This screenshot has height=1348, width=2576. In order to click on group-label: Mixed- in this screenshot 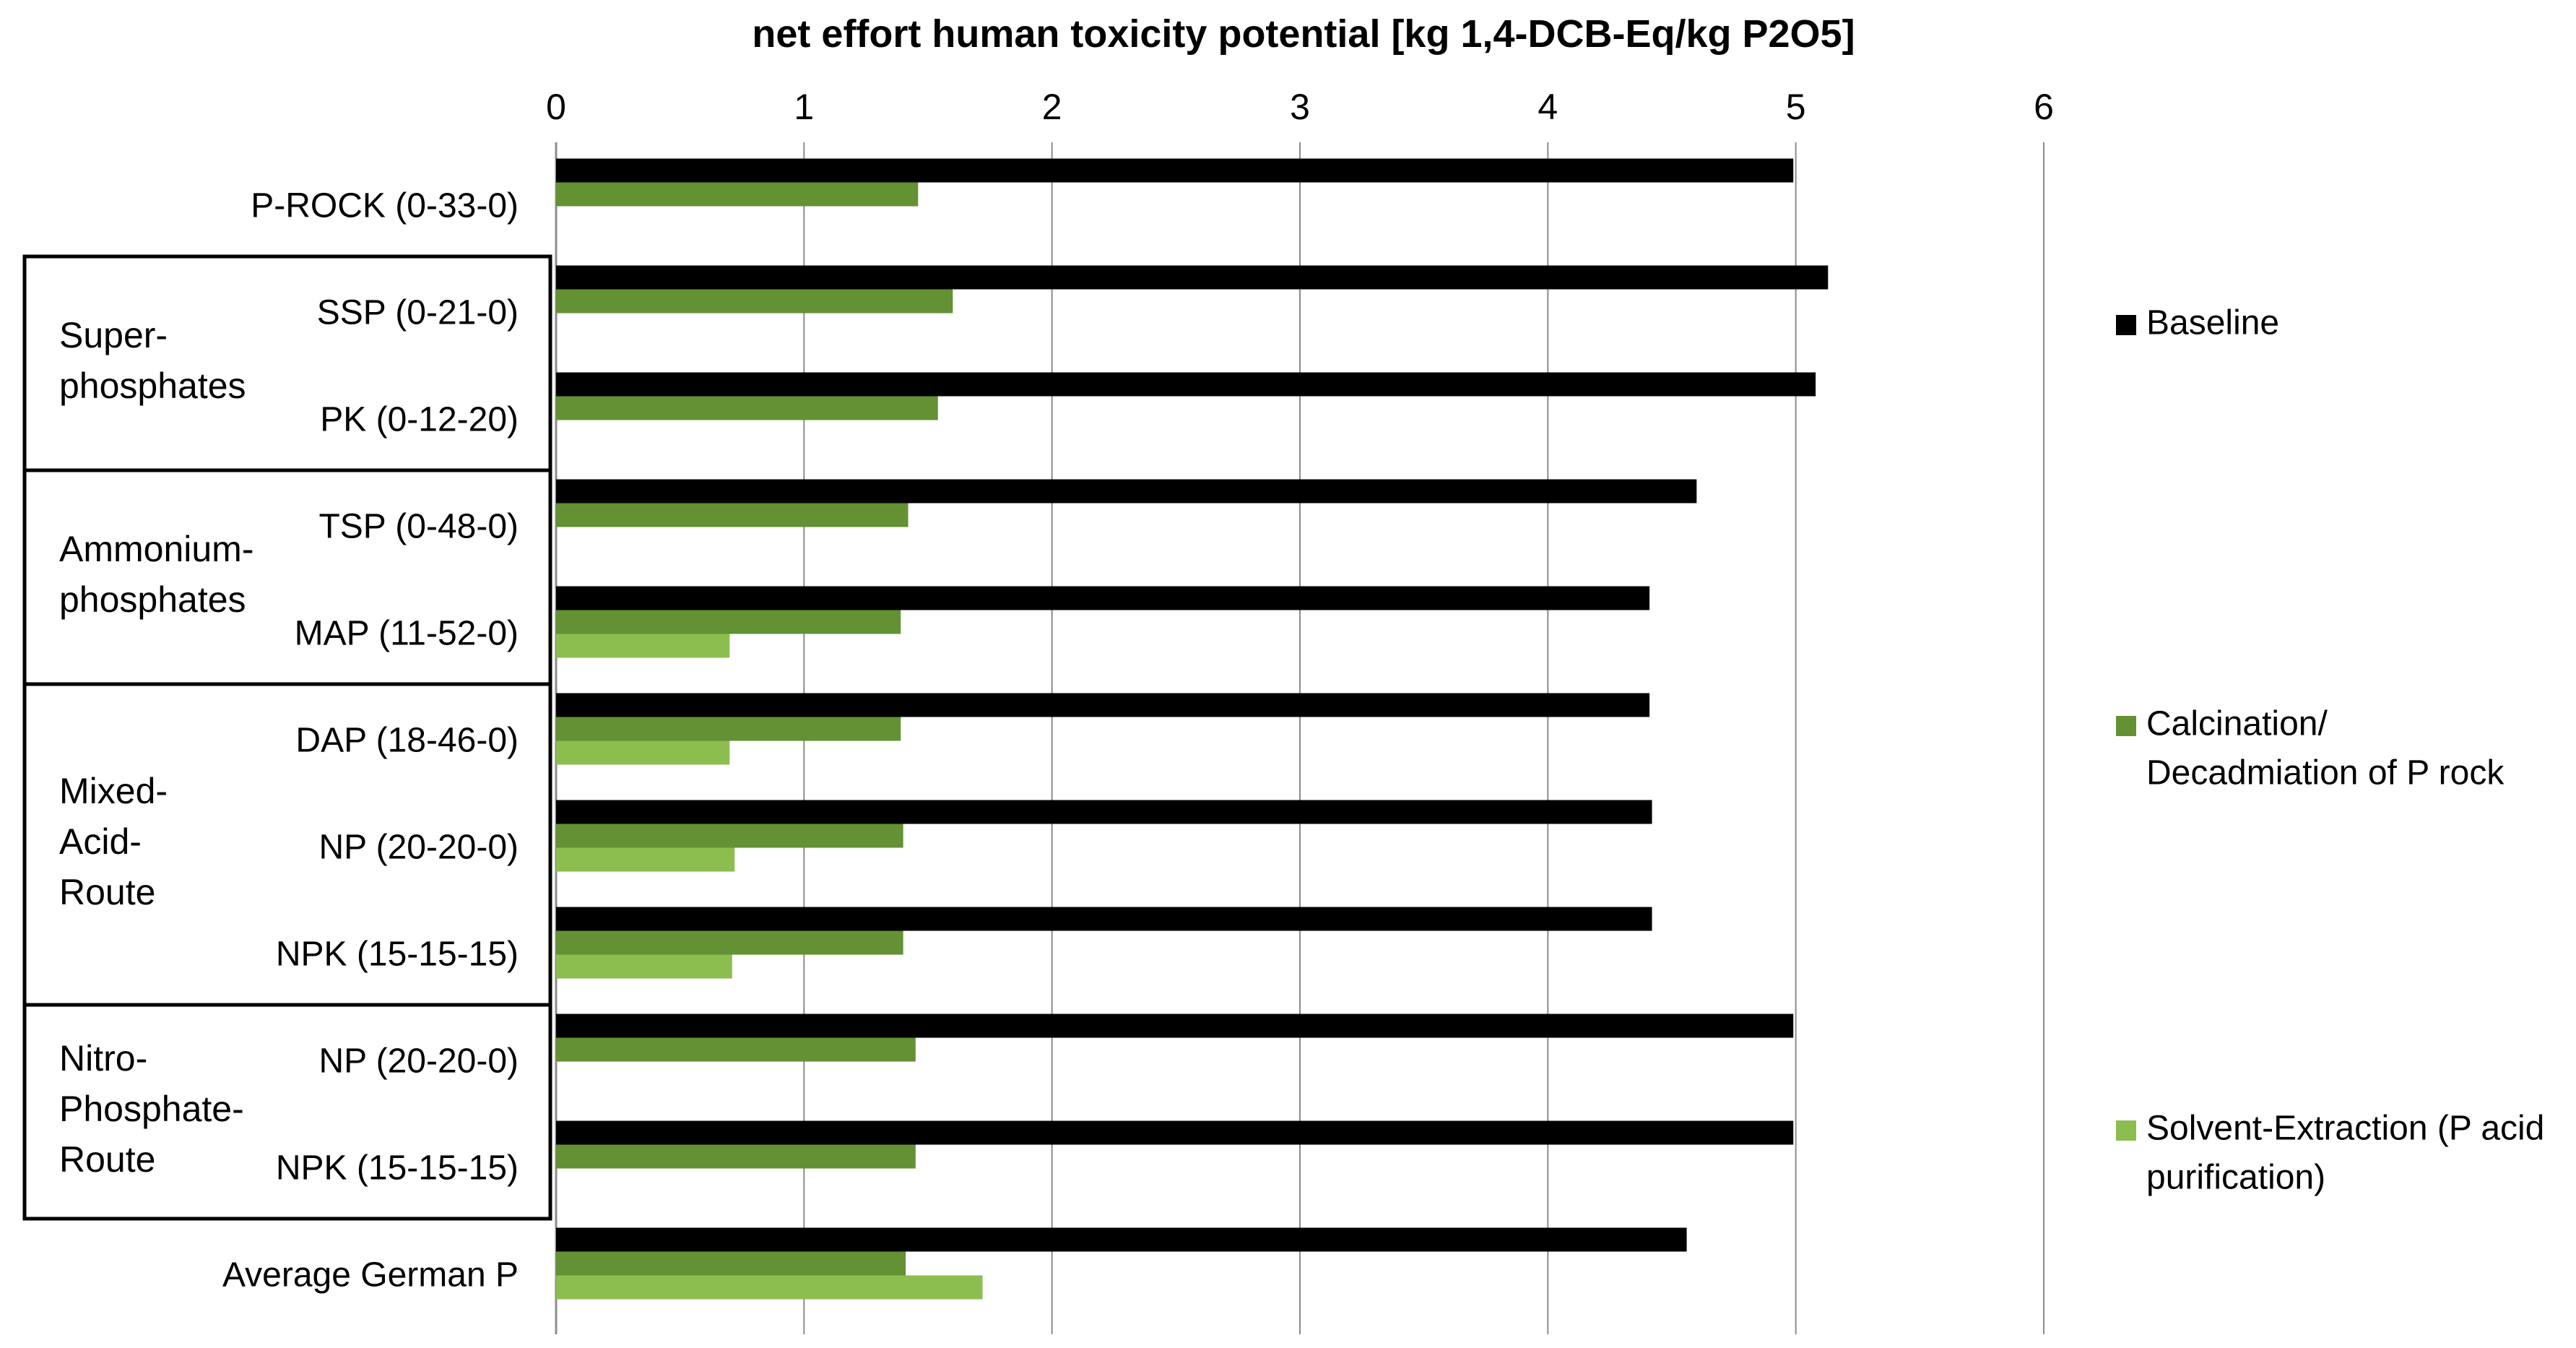, I will do `click(113, 791)`.